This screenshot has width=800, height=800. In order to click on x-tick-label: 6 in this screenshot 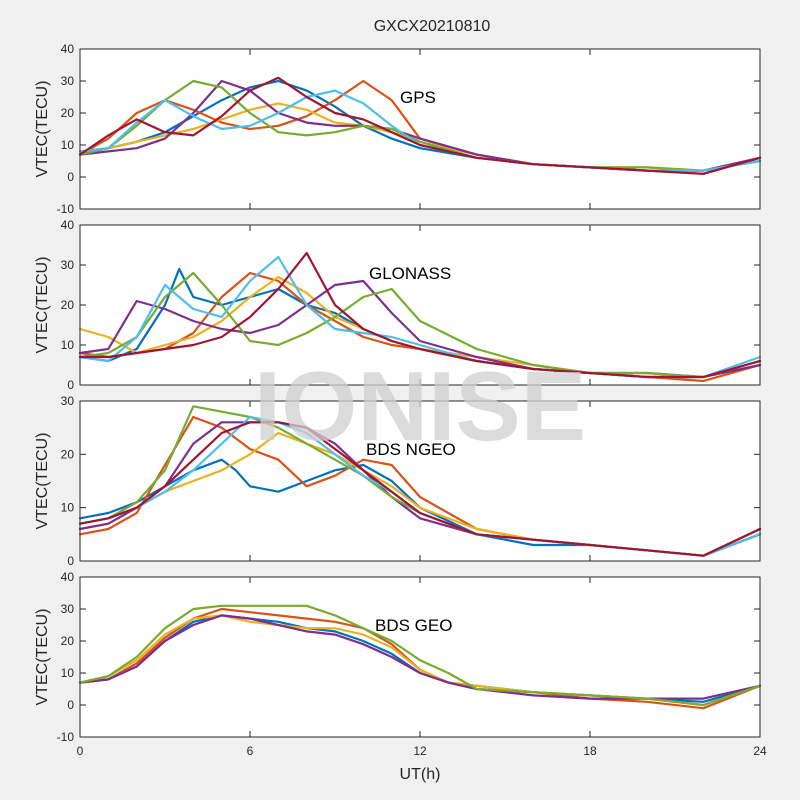, I will do `click(250, 751)`.